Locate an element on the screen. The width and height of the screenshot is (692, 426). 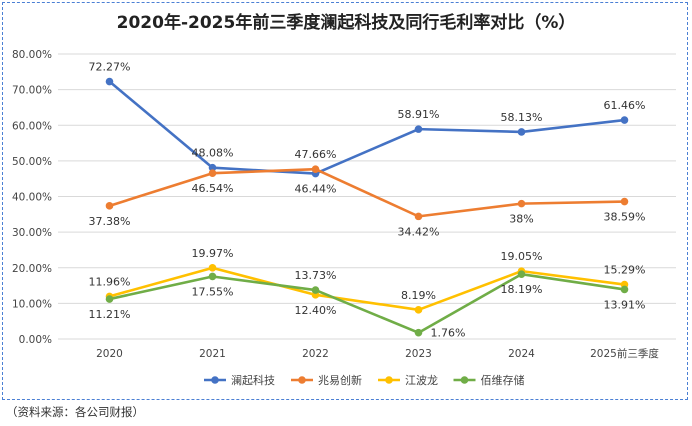
data-label: 13.91% is located at coordinates (625, 304).